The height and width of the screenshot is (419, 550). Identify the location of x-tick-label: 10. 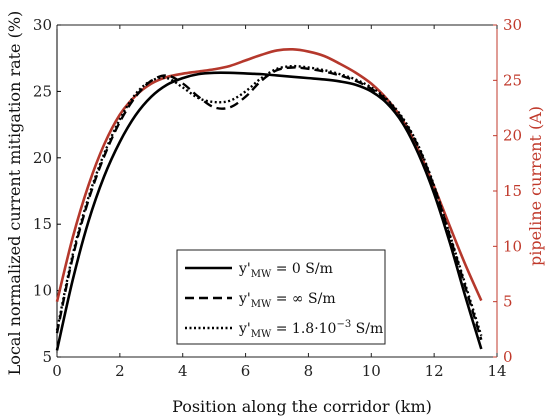
(371, 371).